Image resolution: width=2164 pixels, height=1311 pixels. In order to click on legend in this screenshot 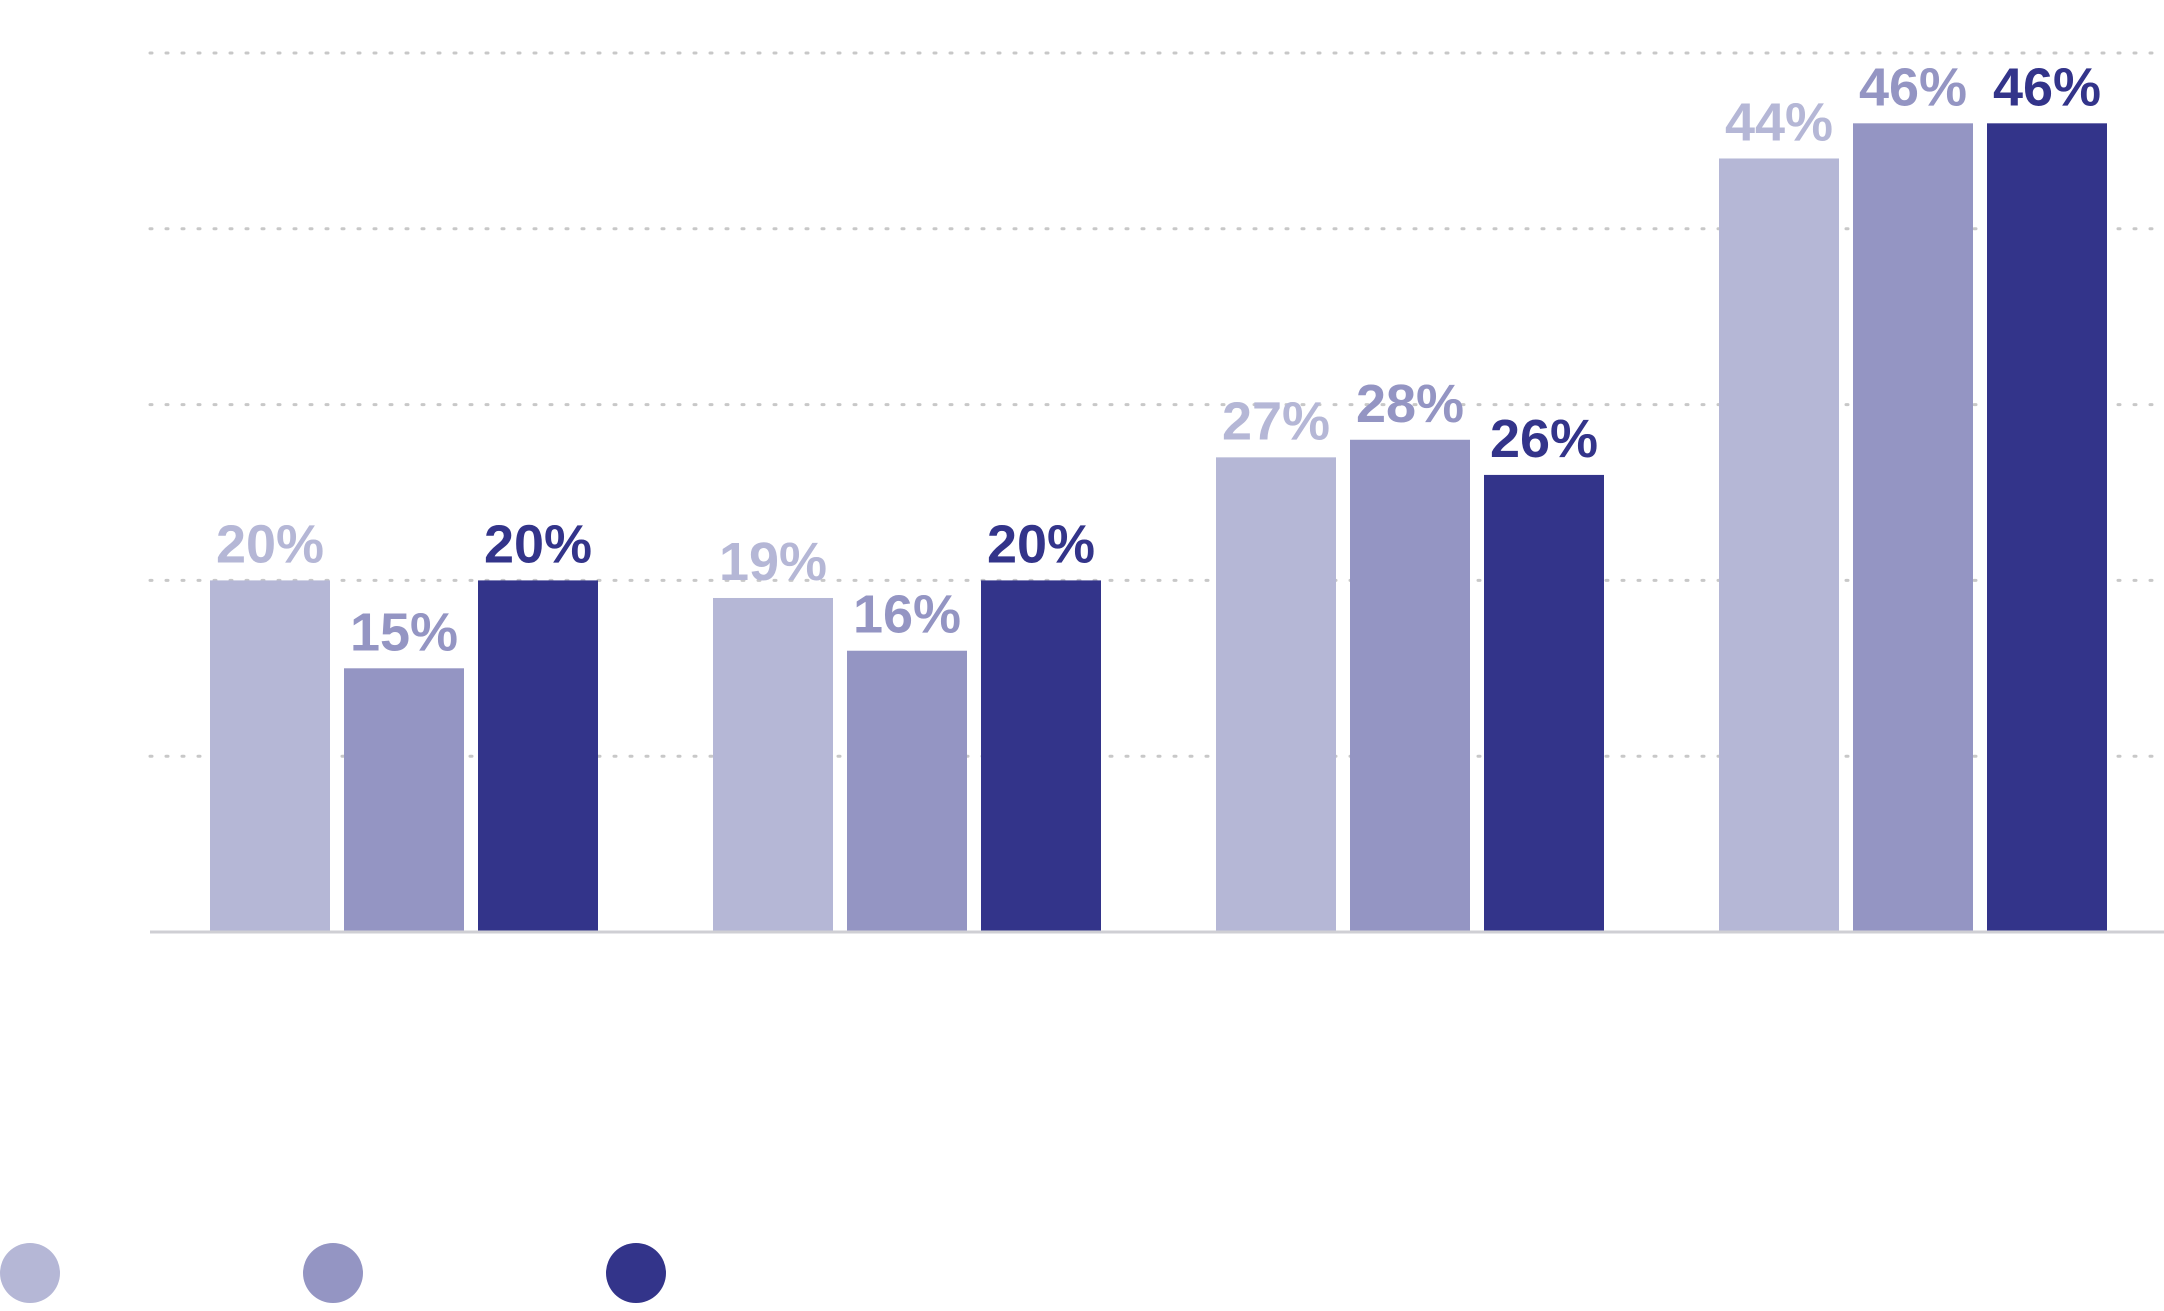, I will do `click(333, 1273)`.